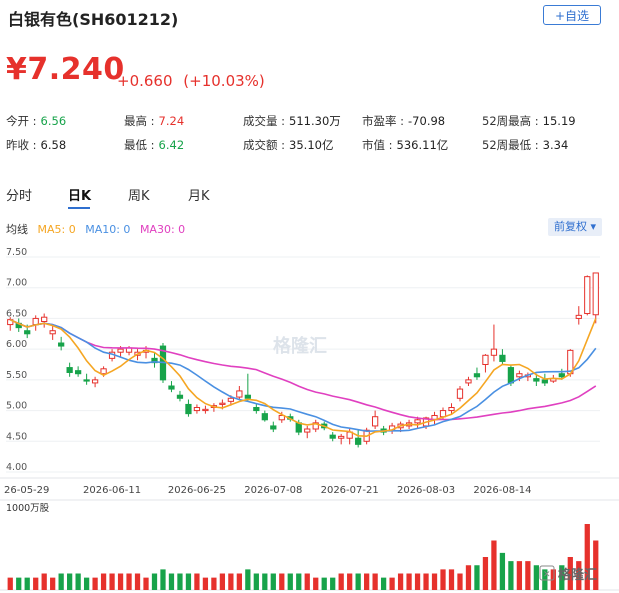  Describe the element at coordinates (303, 557) in the screenshot. I see `volume-bars` at that location.